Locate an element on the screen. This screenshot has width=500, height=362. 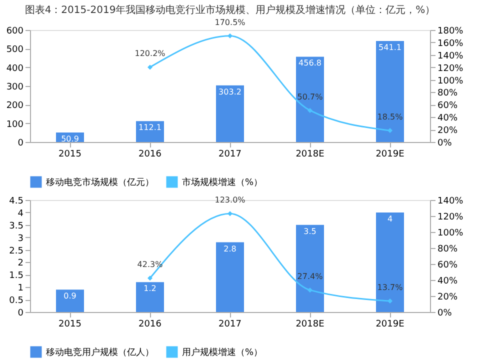
y-tick-label: 400 is located at coordinates (15, 69).